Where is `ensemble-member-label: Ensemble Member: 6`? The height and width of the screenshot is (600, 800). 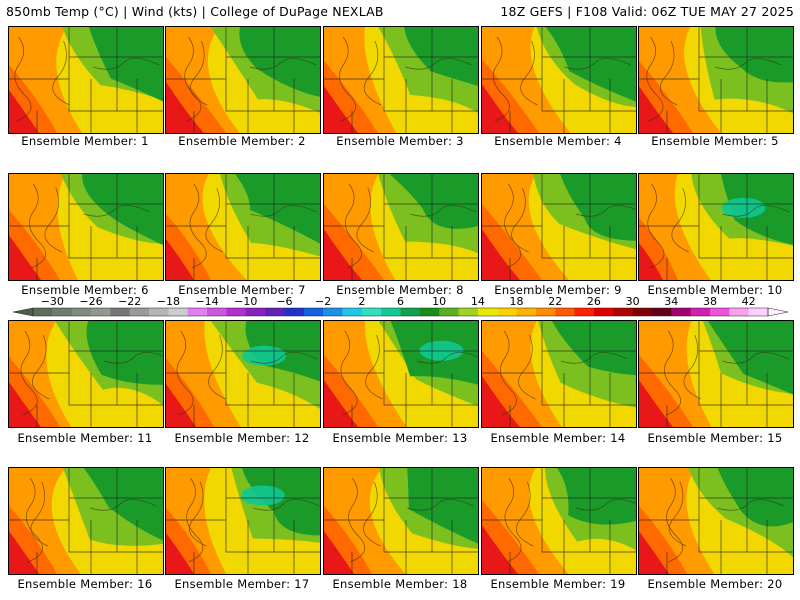 ensemble-member-label: Ensemble Member: 6 is located at coordinates (85, 290).